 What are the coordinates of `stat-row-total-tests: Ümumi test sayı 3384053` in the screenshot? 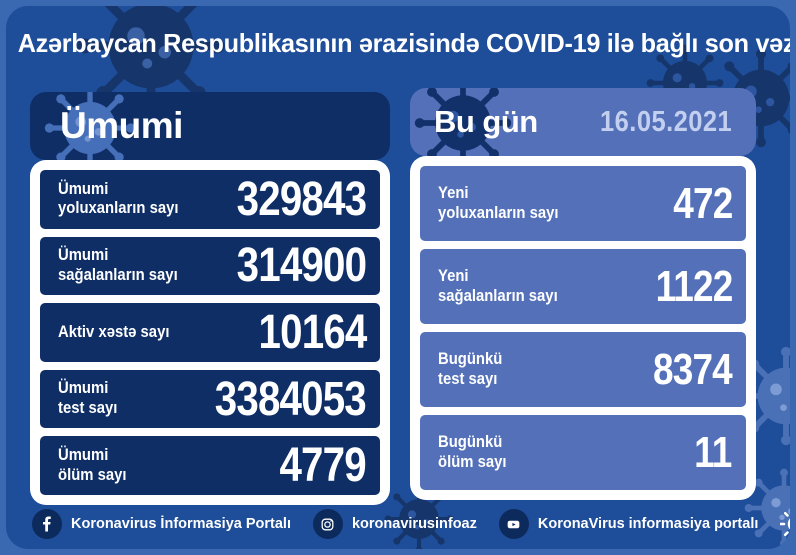 It's located at (210, 399).